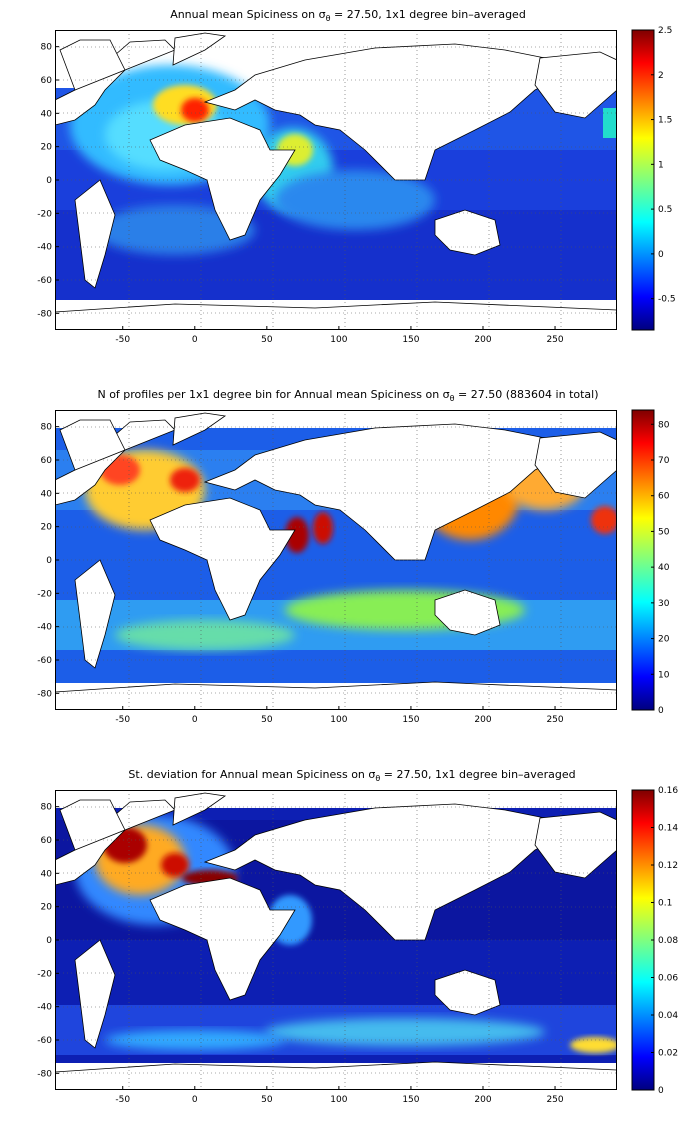 This screenshot has width=696, height=1140. Describe the element at coordinates (664, 568) in the screenshot. I see `colorbar-tick-label: 40` at that location.